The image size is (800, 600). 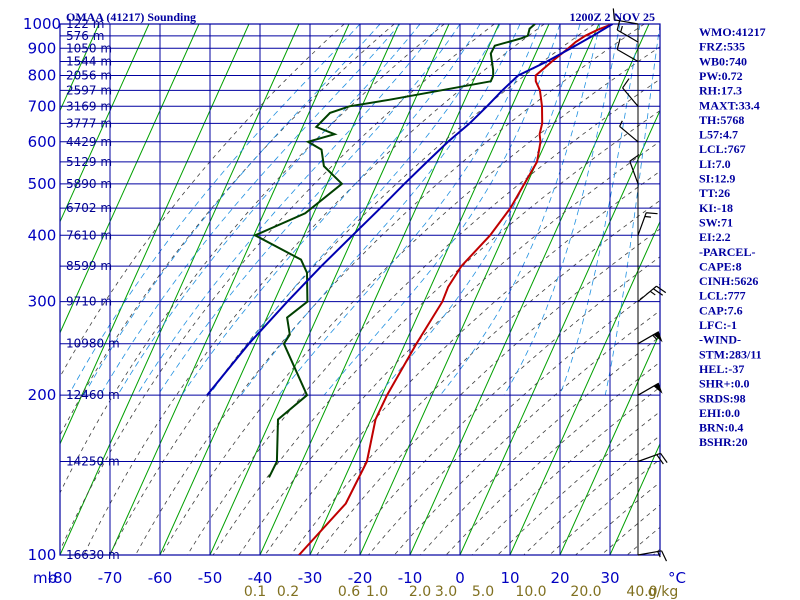 What do you see at coordinates (509, 578) in the screenshot?
I see `x-tick-label: 10` at bounding box center [509, 578].